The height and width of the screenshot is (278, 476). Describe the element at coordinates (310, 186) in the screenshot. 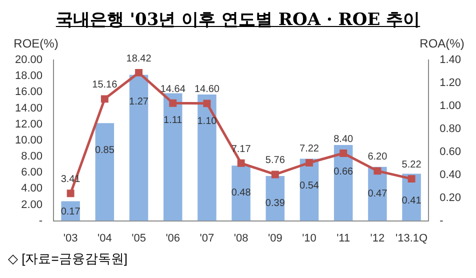

I see `data-label: 0.54` at that location.